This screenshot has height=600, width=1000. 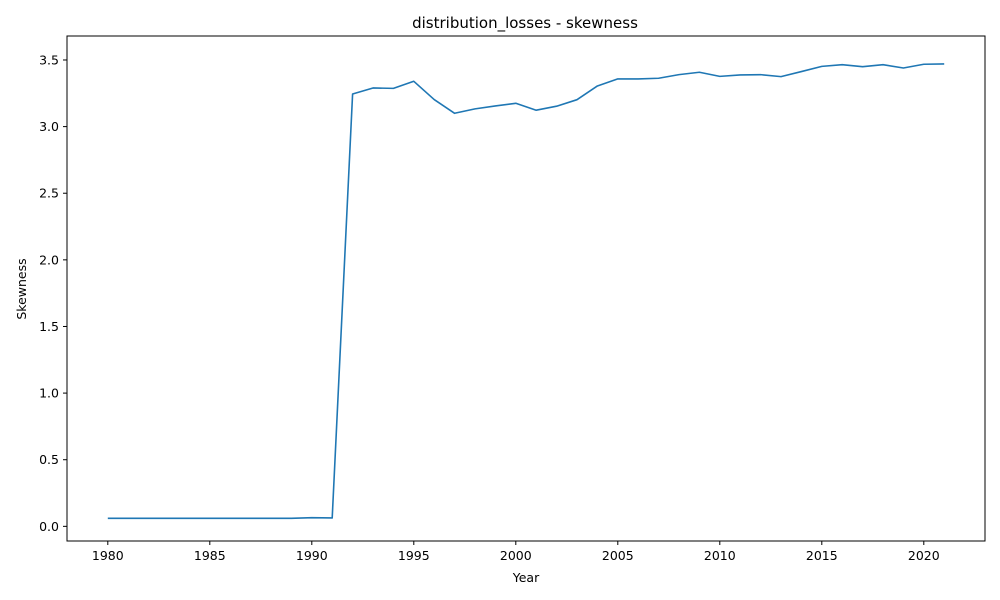 What do you see at coordinates (618, 555) in the screenshot?
I see `x-tick-label: 2005` at bounding box center [618, 555].